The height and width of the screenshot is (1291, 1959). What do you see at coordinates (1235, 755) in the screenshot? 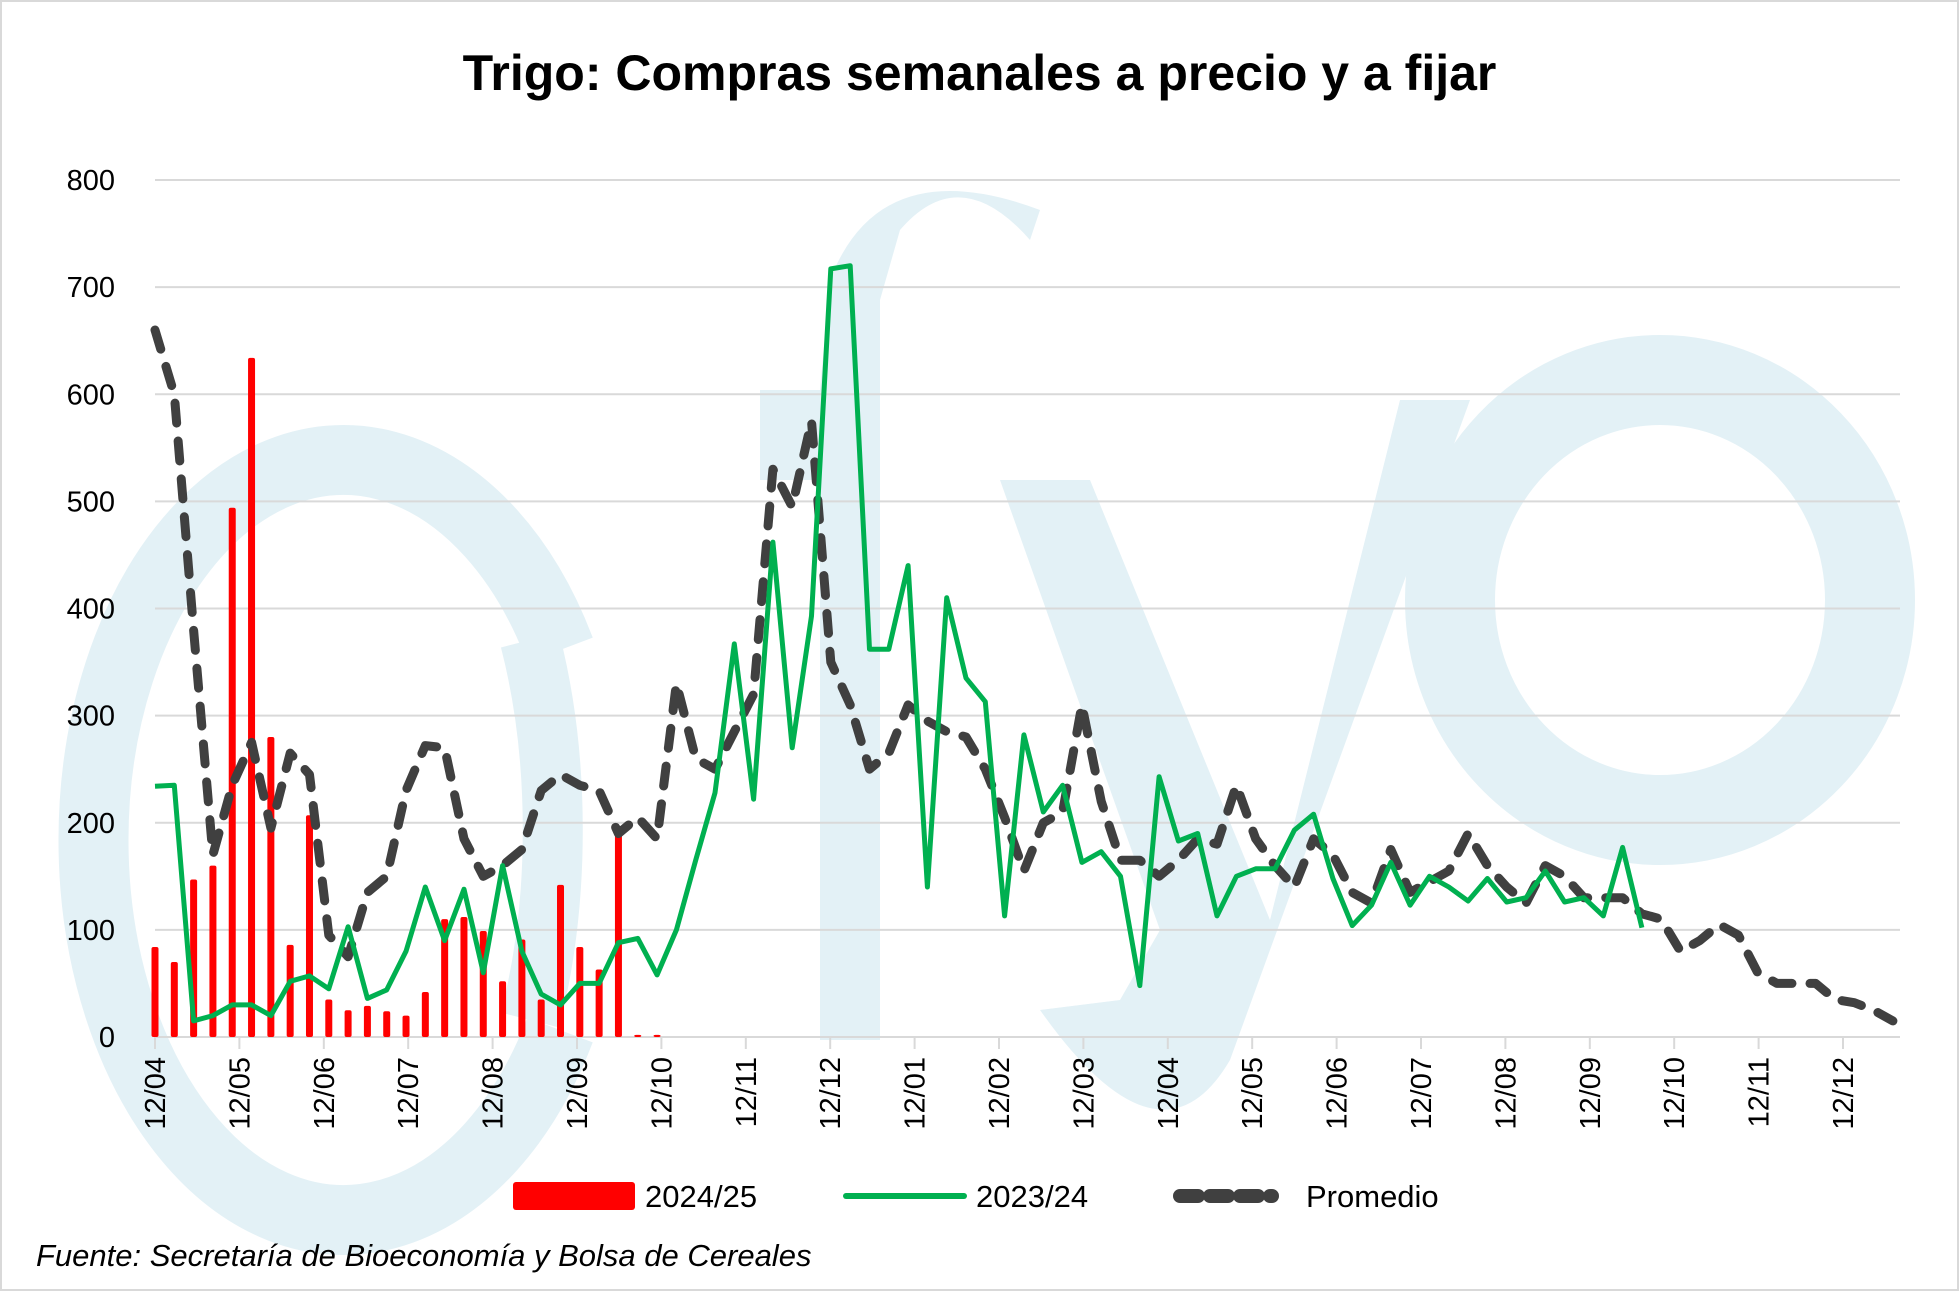
I see `watermark-y-shape` at bounding box center [1235, 755].